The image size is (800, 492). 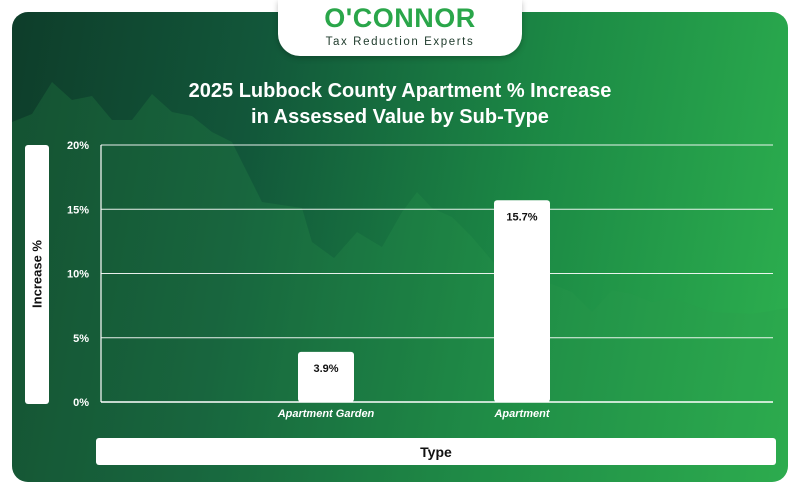 What do you see at coordinates (400, 117) in the screenshot?
I see `chart-title-line-2: in Assessed Value by Sub-Type` at bounding box center [400, 117].